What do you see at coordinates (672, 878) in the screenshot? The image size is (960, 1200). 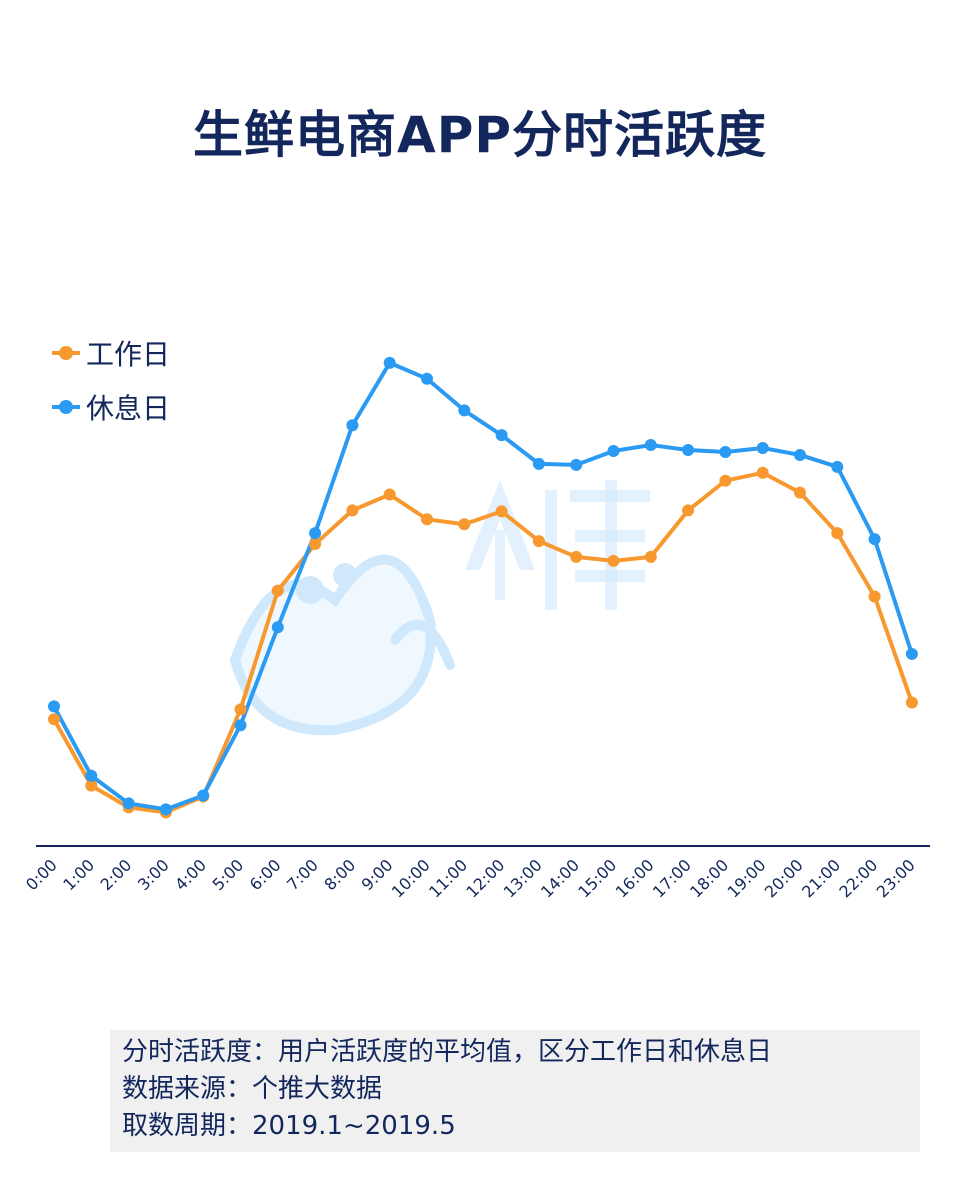 I see `x-tick-label: 17:00` at bounding box center [672, 878].